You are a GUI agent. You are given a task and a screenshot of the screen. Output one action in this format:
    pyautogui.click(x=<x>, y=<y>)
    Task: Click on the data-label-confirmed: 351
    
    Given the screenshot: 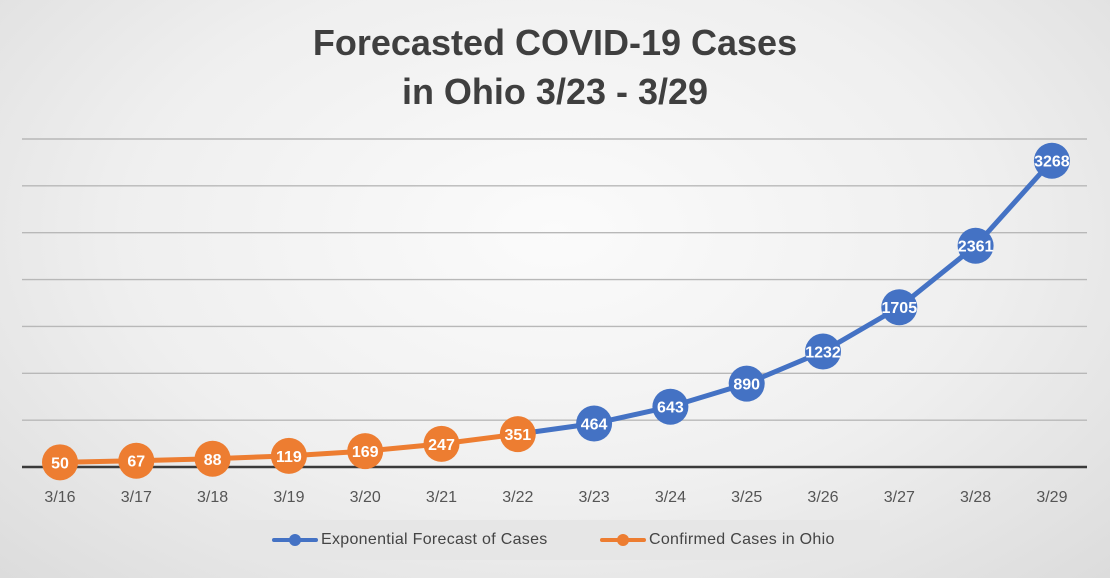 What is the action you would take?
    pyautogui.click(x=517, y=435)
    